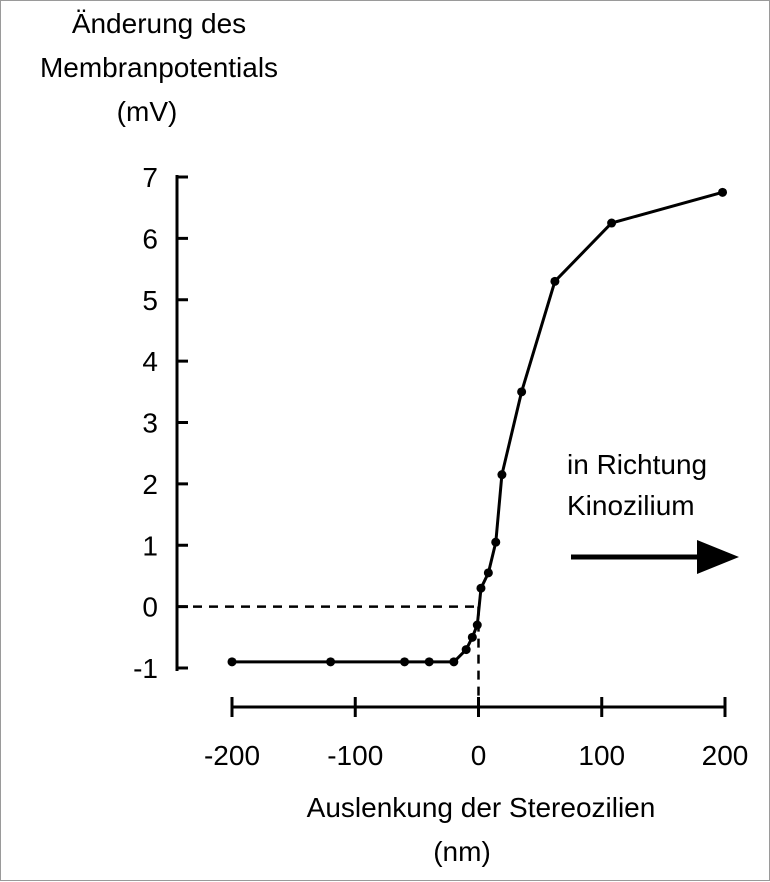 This screenshot has width=770, height=882. What do you see at coordinates (150, 300) in the screenshot?
I see `y-tick-label: 5` at bounding box center [150, 300].